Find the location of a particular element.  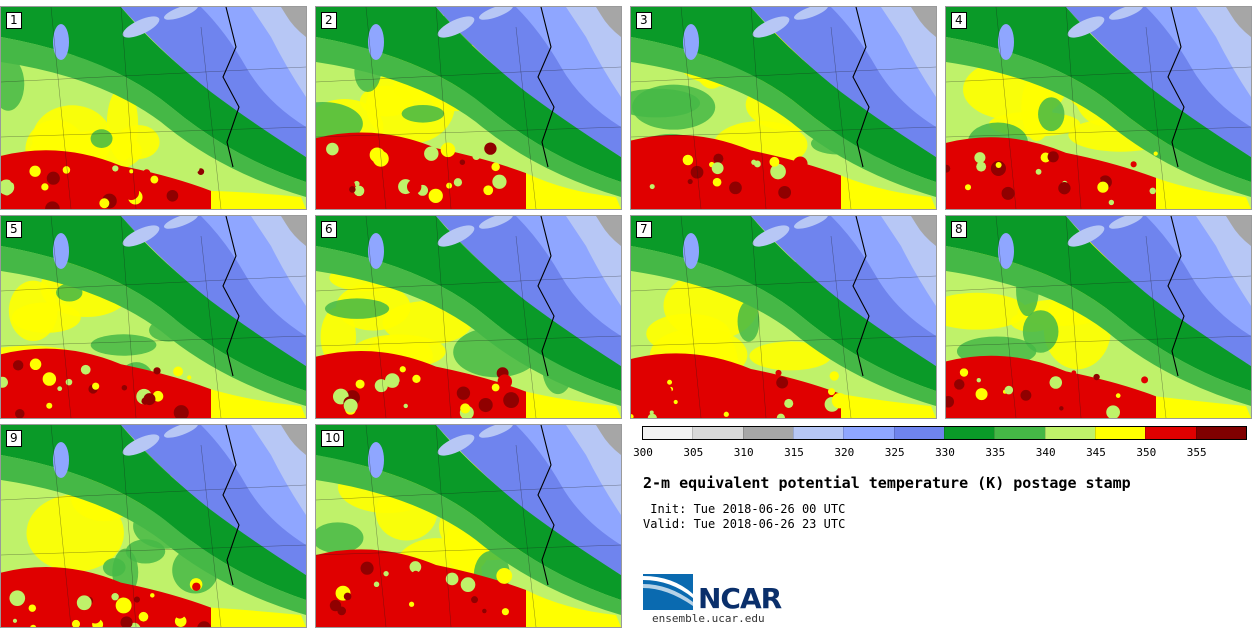

map-panel-7: 7 is located at coordinates (783, 317).